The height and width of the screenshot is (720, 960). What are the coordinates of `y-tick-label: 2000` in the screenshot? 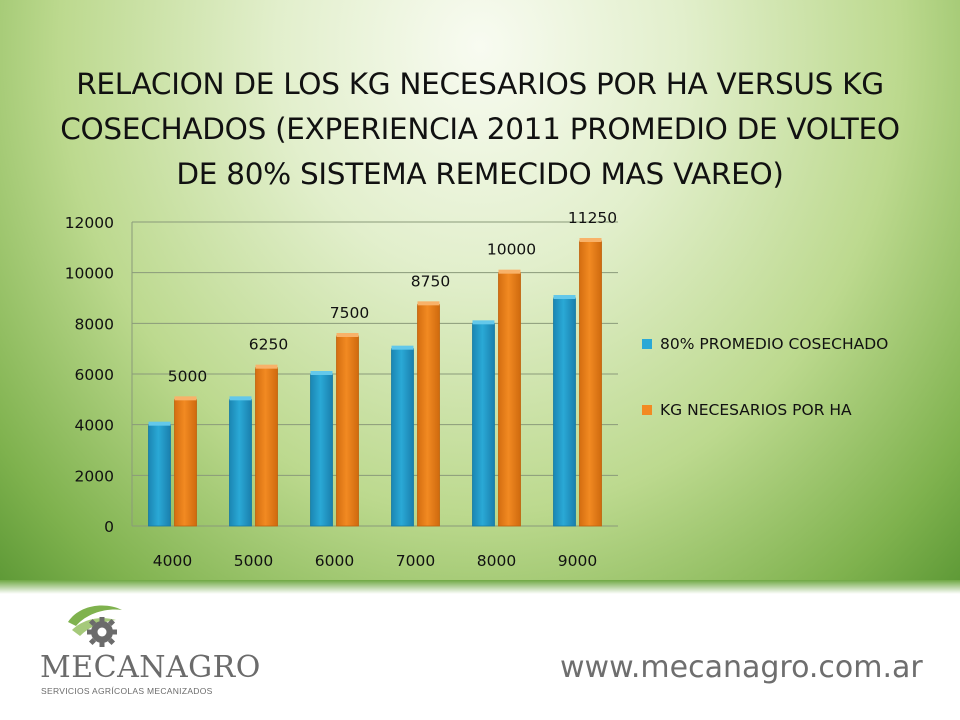 It's located at (94, 476).